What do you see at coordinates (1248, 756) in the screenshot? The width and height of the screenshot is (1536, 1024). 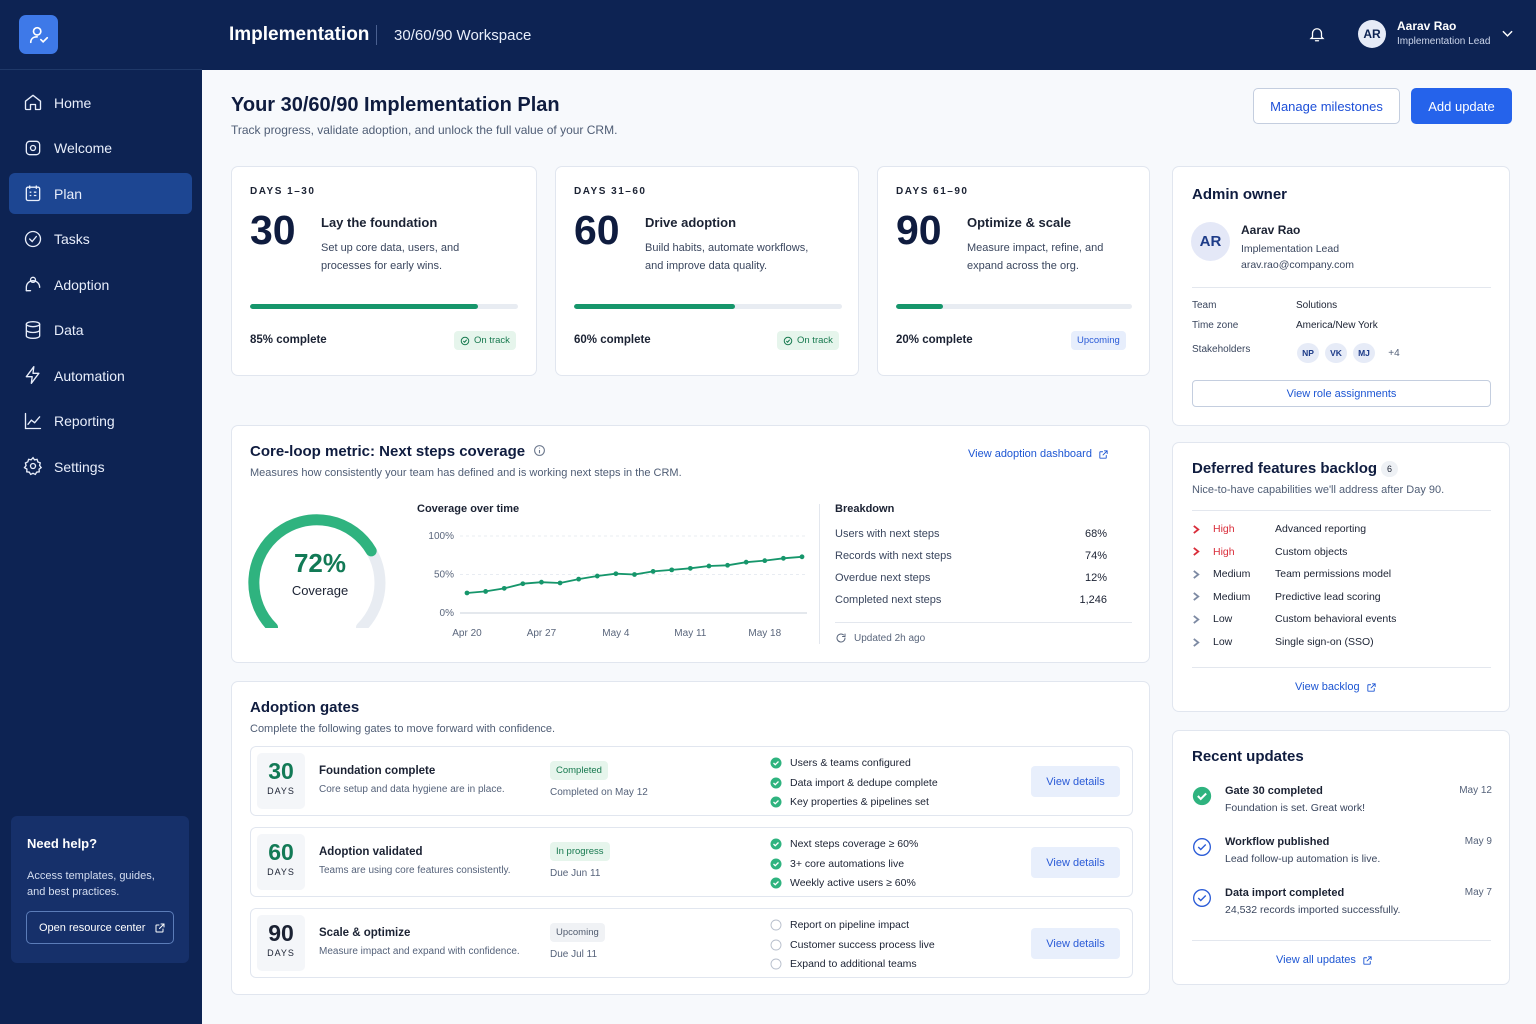 I see `updates-title: Recent updates` at bounding box center [1248, 756].